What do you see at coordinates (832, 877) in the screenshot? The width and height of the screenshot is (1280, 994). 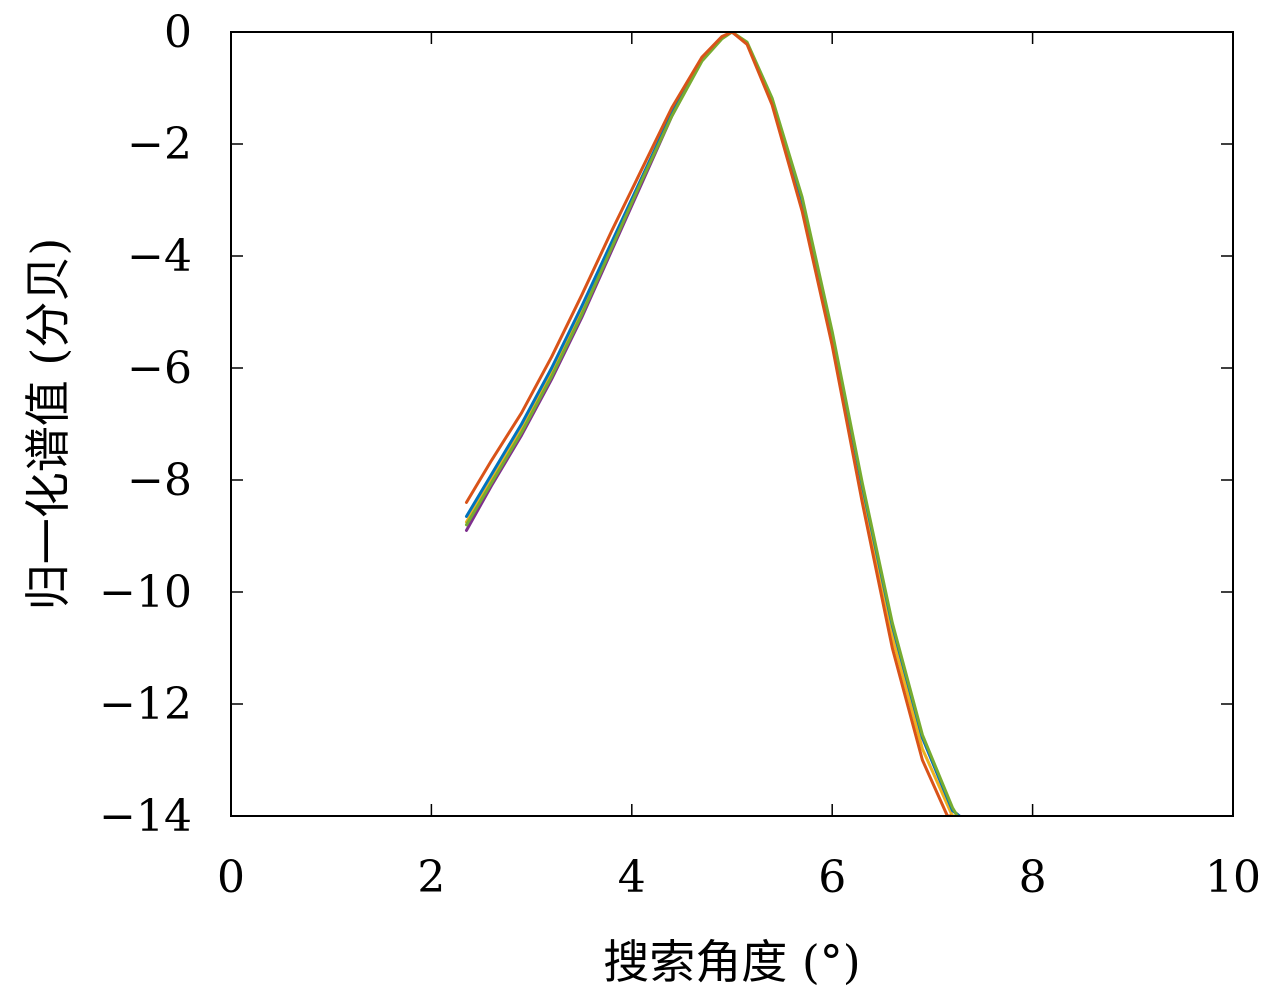 I see `x-tick-label: 6` at bounding box center [832, 877].